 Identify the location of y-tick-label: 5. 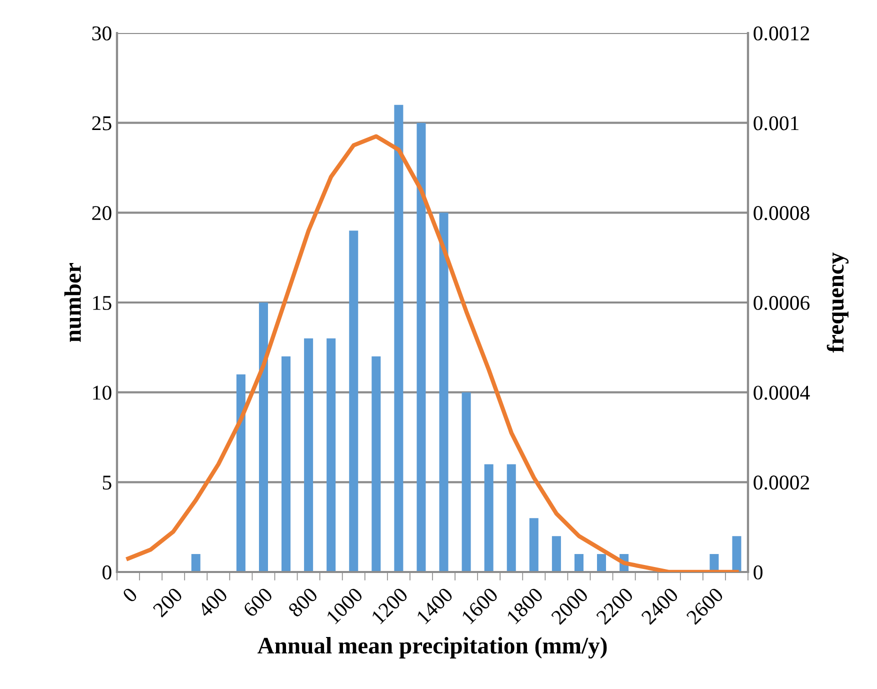
(107, 483).